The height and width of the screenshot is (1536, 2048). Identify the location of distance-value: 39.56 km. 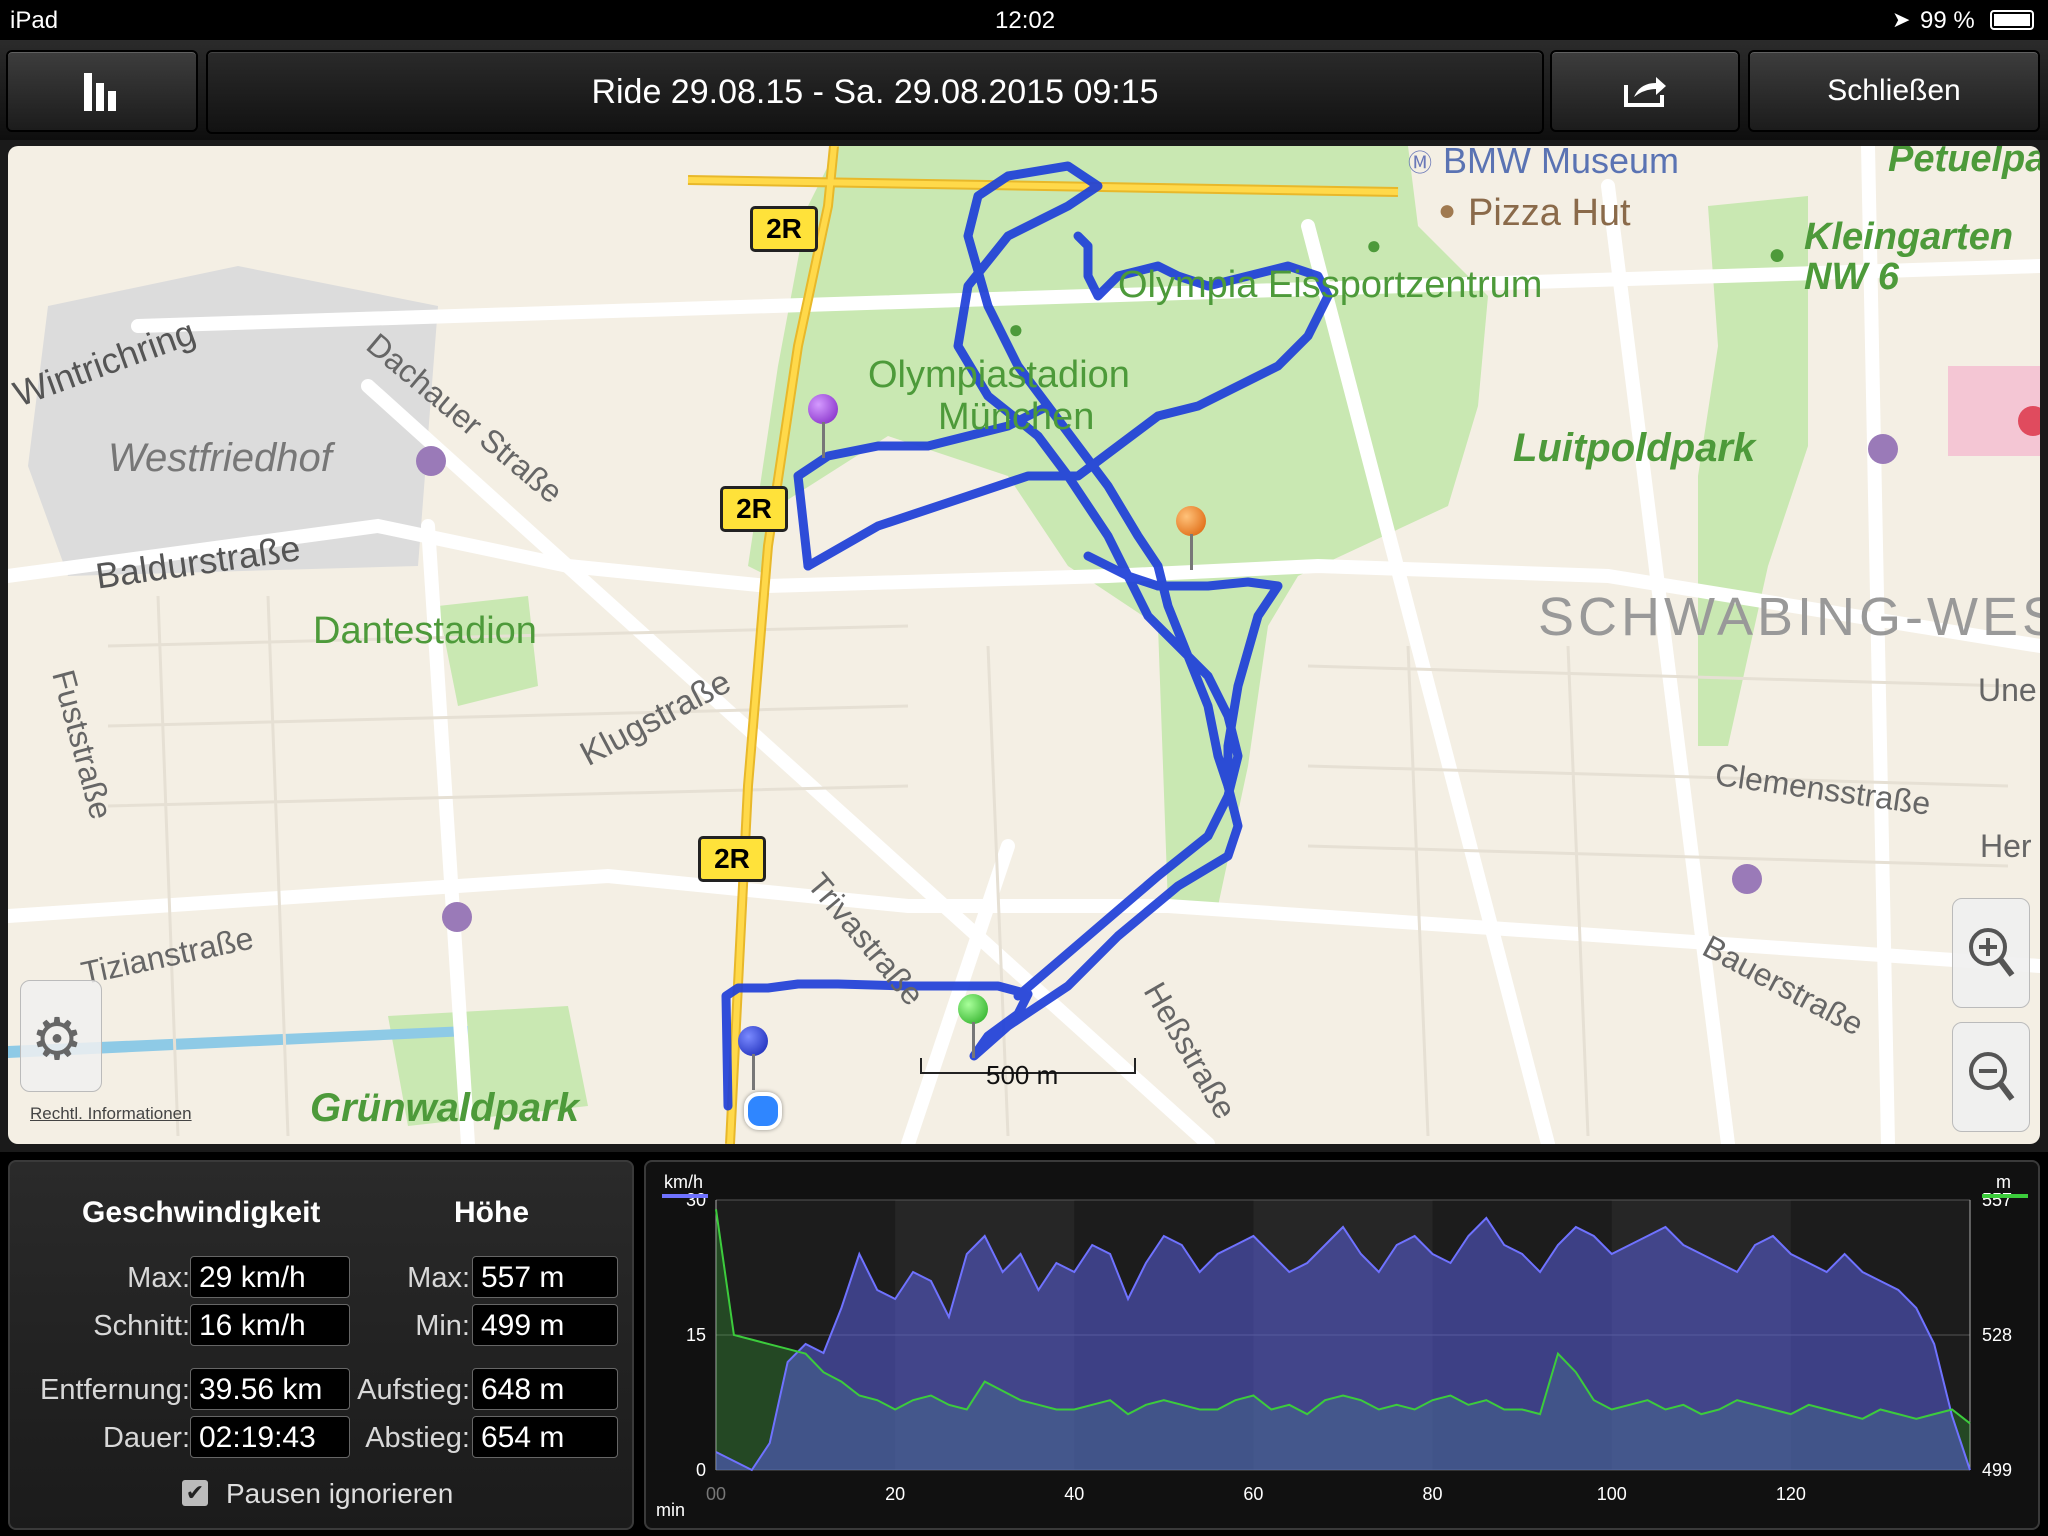
(270, 1389).